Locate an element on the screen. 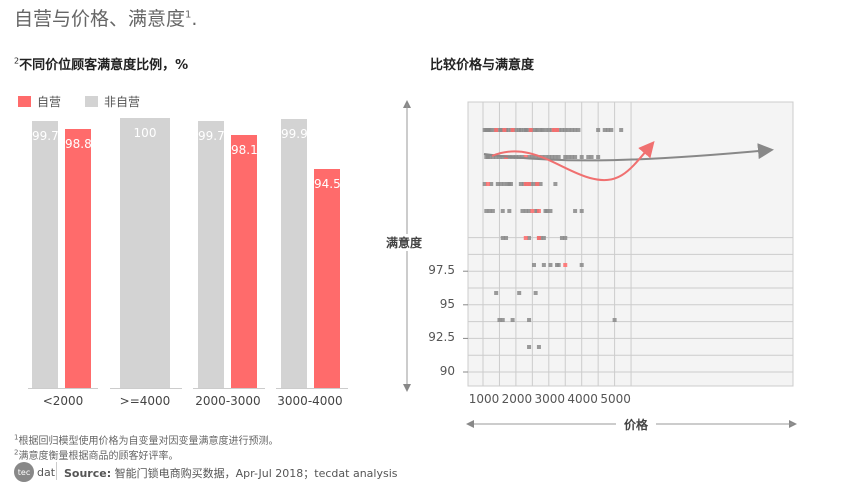  bar-chart-legend: 自营 非自营 is located at coordinates (79, 101).